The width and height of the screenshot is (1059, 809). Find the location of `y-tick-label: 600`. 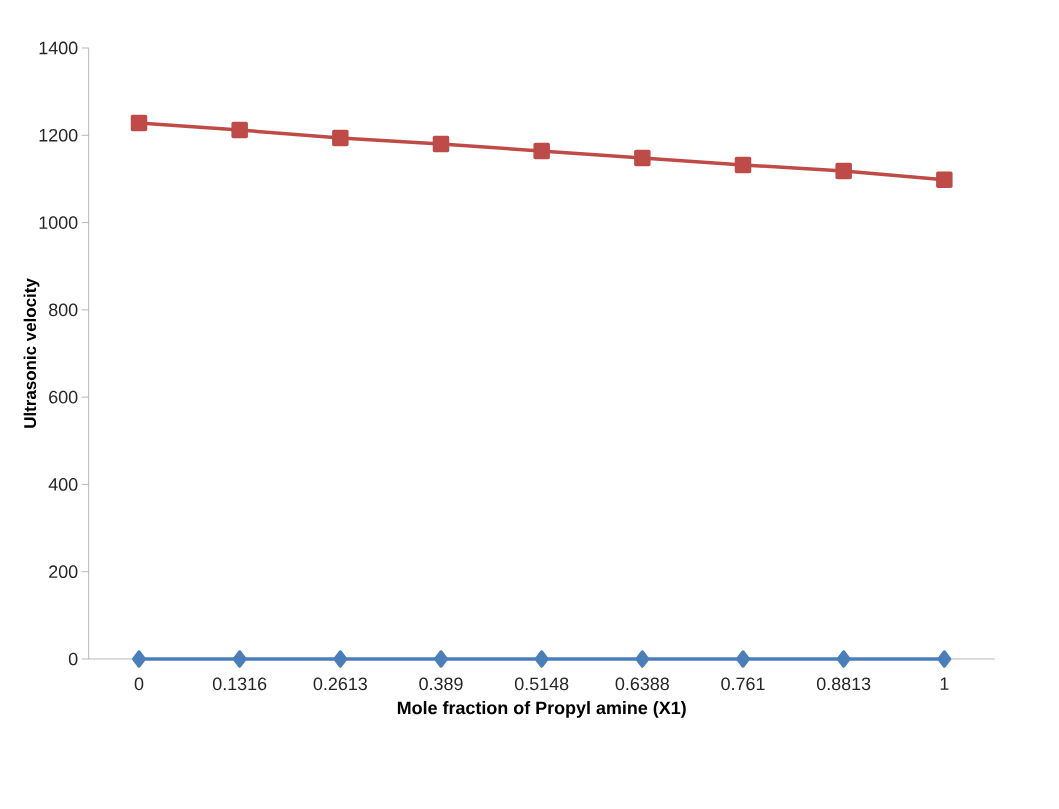

y-tick-label: 600 is located at coordinates (63, 397).